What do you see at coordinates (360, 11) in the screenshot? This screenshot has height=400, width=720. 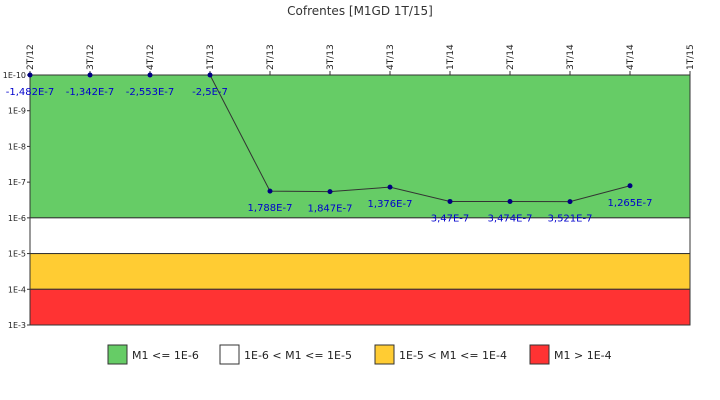 I see `chart-title: Cofrentes [M1GD 1T/15]` at bounding box center [360, 11].